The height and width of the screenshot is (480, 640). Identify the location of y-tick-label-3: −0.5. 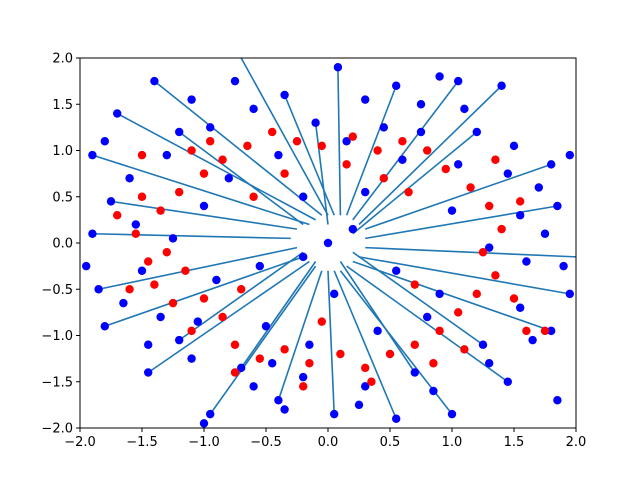
(57, 290).